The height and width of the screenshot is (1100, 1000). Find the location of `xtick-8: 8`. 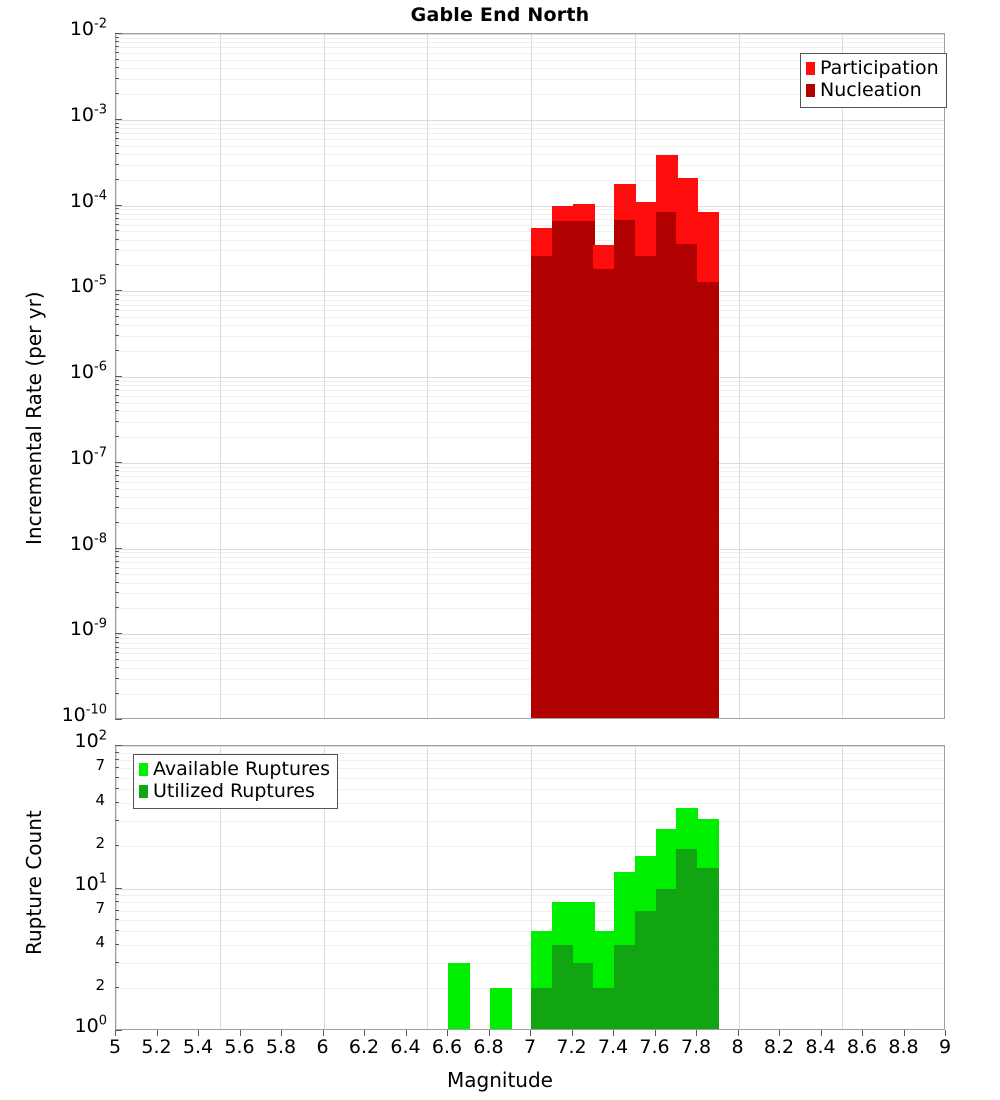

xtick-8: 8 is located at coordinates (737, 1047).